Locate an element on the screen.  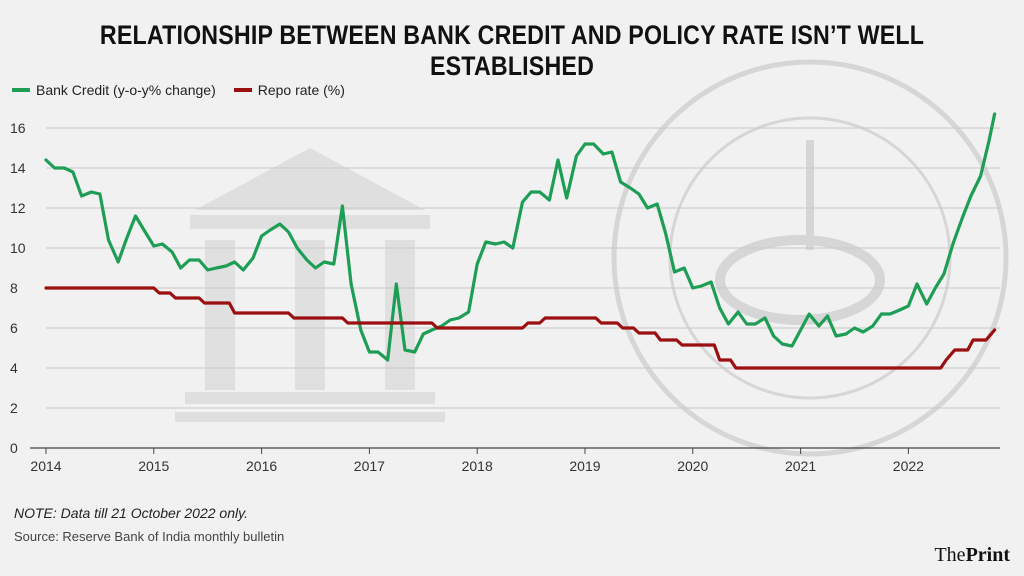
legend-item-repo-rate: Repo rate (%) is located at coordinates (289, 90).